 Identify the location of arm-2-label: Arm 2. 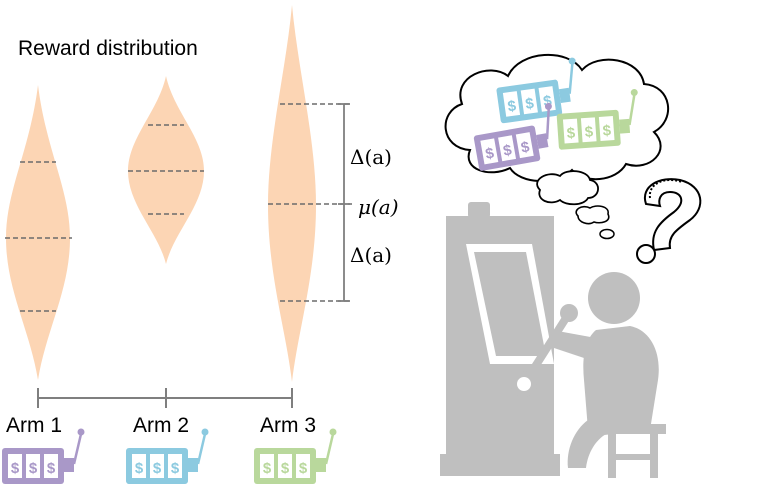
(161, 425).